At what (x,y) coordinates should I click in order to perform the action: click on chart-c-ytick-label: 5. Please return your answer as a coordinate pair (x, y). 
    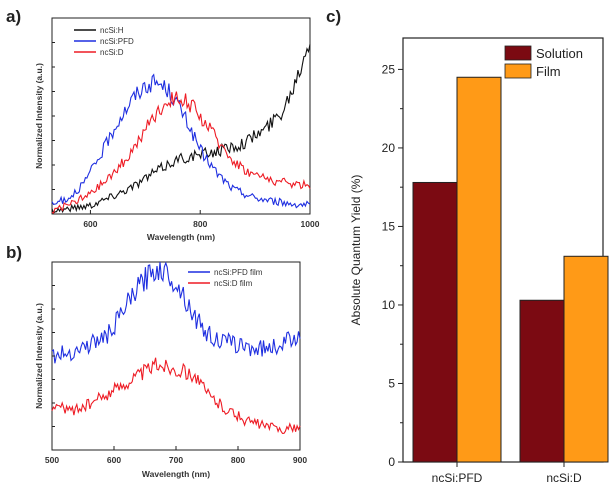
    Looking at the image, I should click on (391, 383).